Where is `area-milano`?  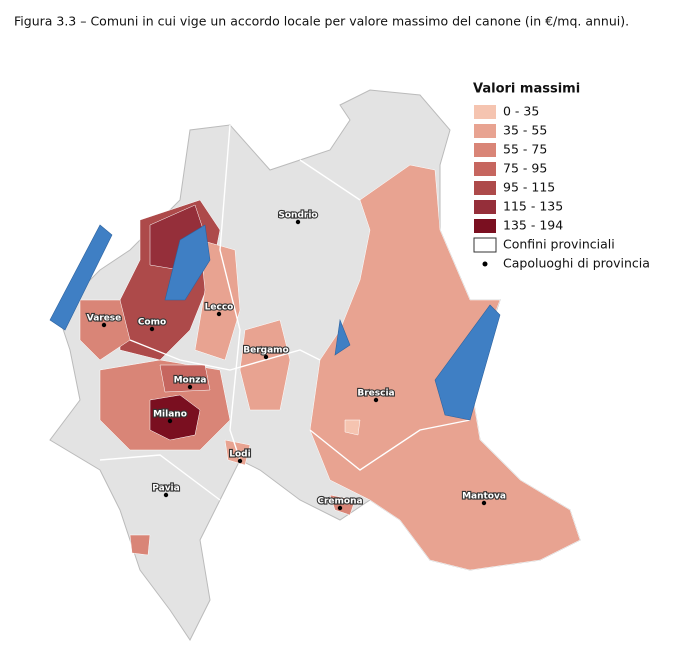
area-milano is located at coordinates (175, 417).